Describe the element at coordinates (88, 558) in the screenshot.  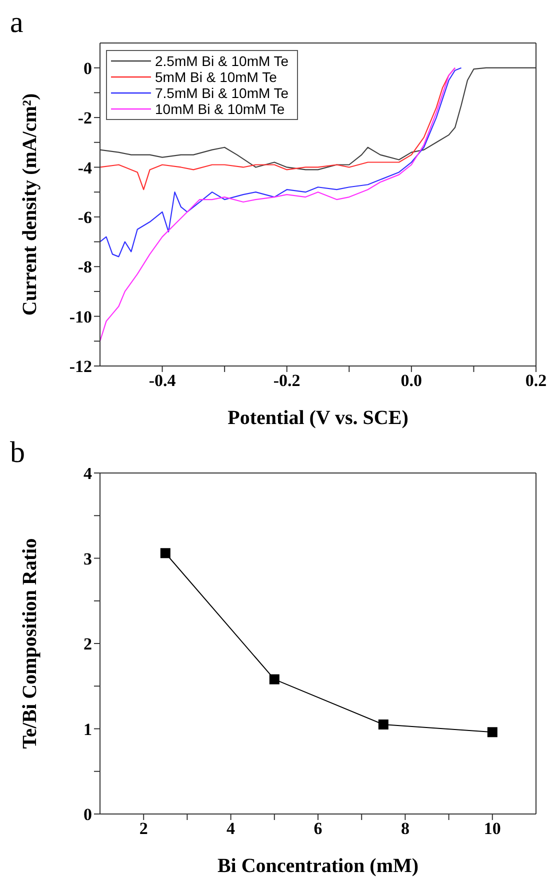
I see `y-tick-label: 3` at that location.